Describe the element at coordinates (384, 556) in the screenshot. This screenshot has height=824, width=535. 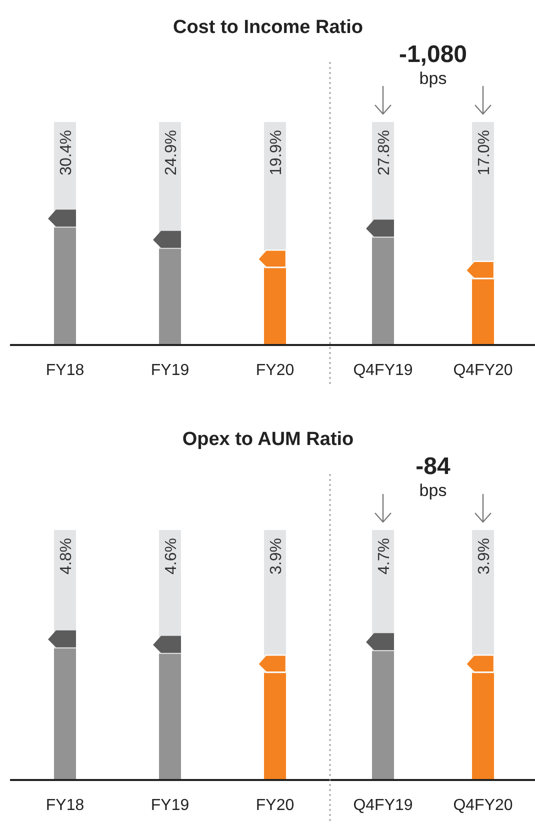
I see `data-label: 4.7%` at that location.